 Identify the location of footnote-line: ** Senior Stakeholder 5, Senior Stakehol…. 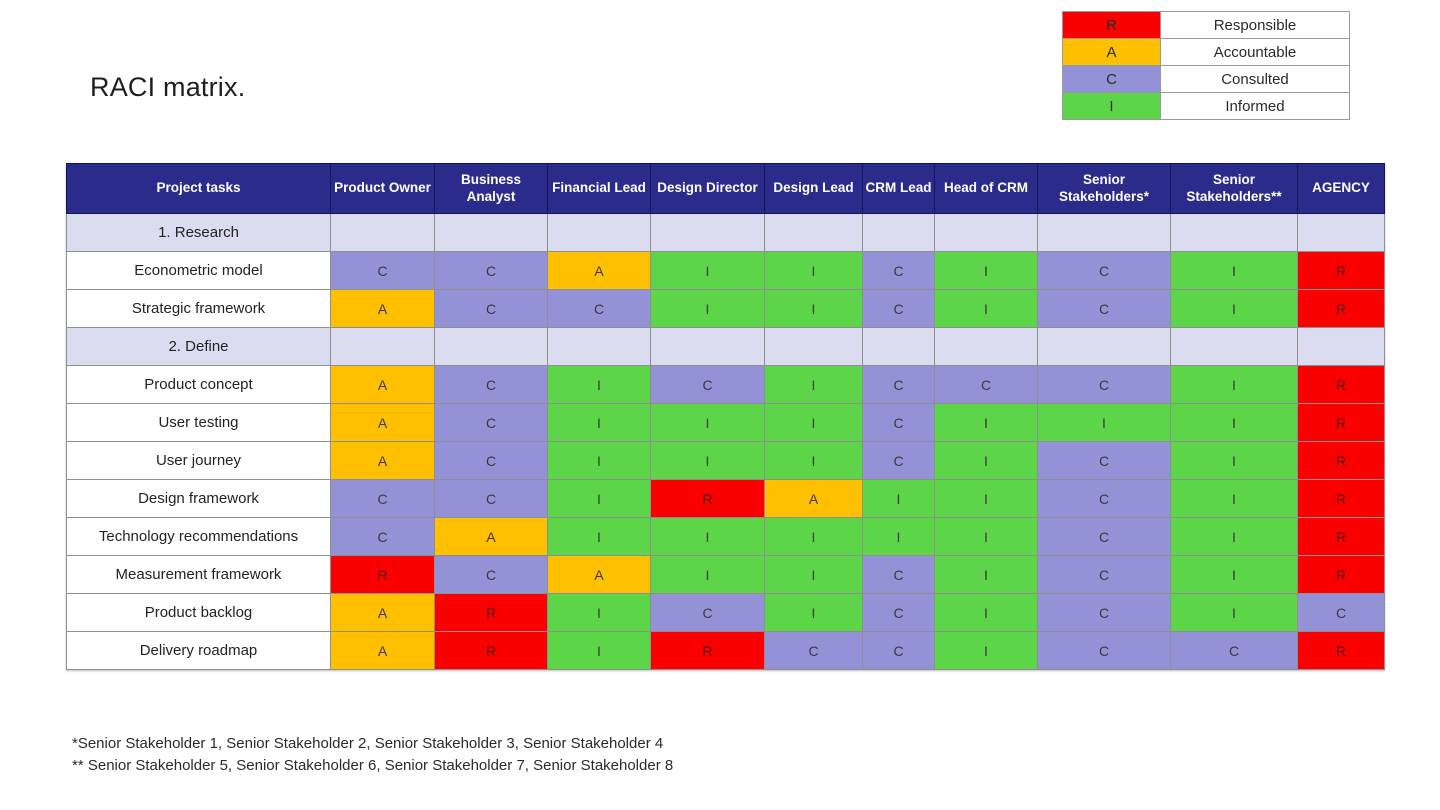
(373, 765).